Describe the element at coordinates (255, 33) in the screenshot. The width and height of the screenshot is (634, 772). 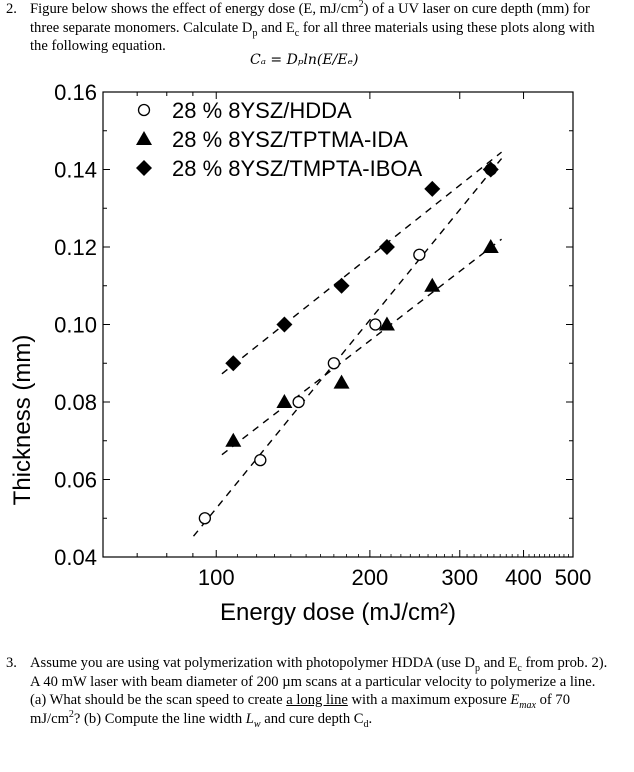
I see `problem-2-sub-p: p` at that location.